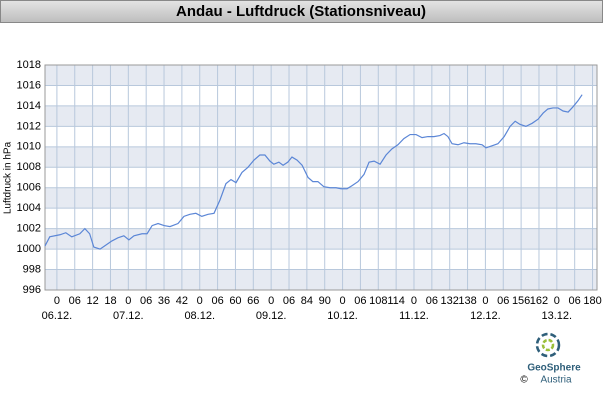  What do you see at coordinates (548, 345) in the screenshot?
I see `logo` at bounding box center [548, 345].